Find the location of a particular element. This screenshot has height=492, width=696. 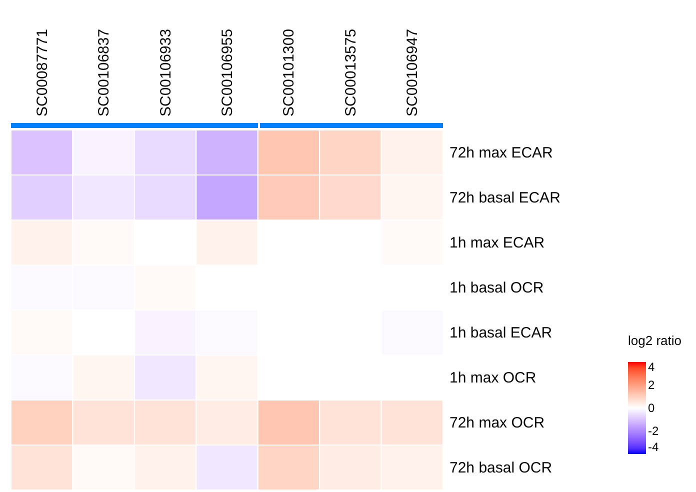

x-tick-label: SC00106933 is located at coordinates (165, 72).